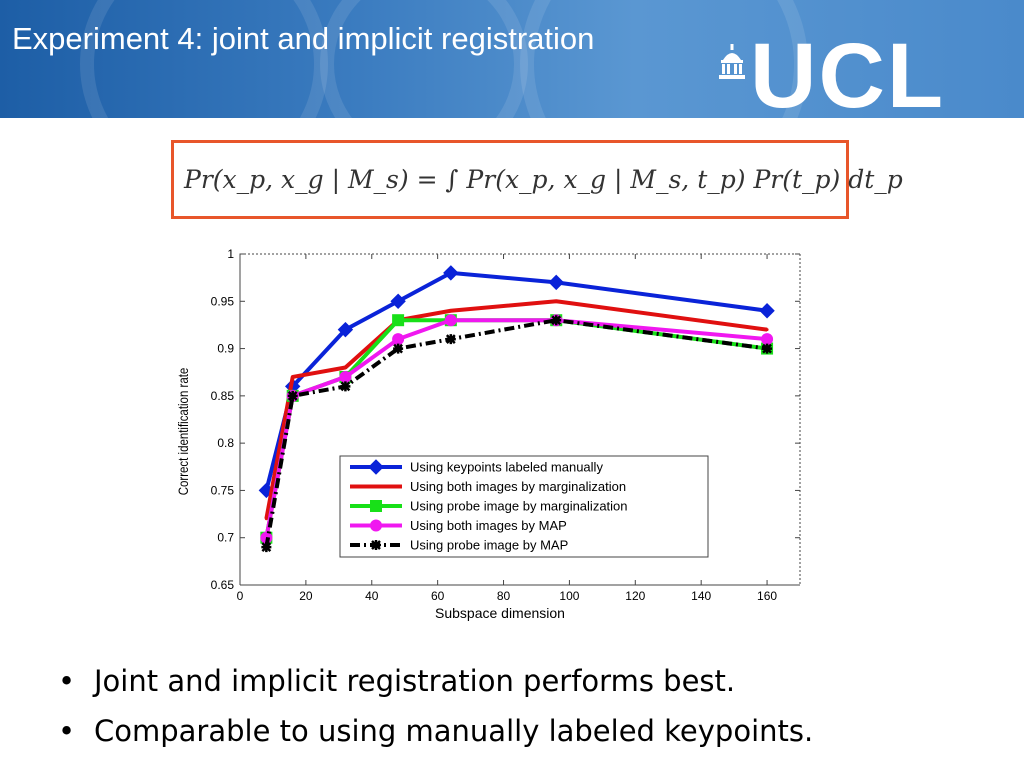  Describe the element at coordinates (225, 443) in the screenshot. I see `y-tick-label: 0.8` at that location.